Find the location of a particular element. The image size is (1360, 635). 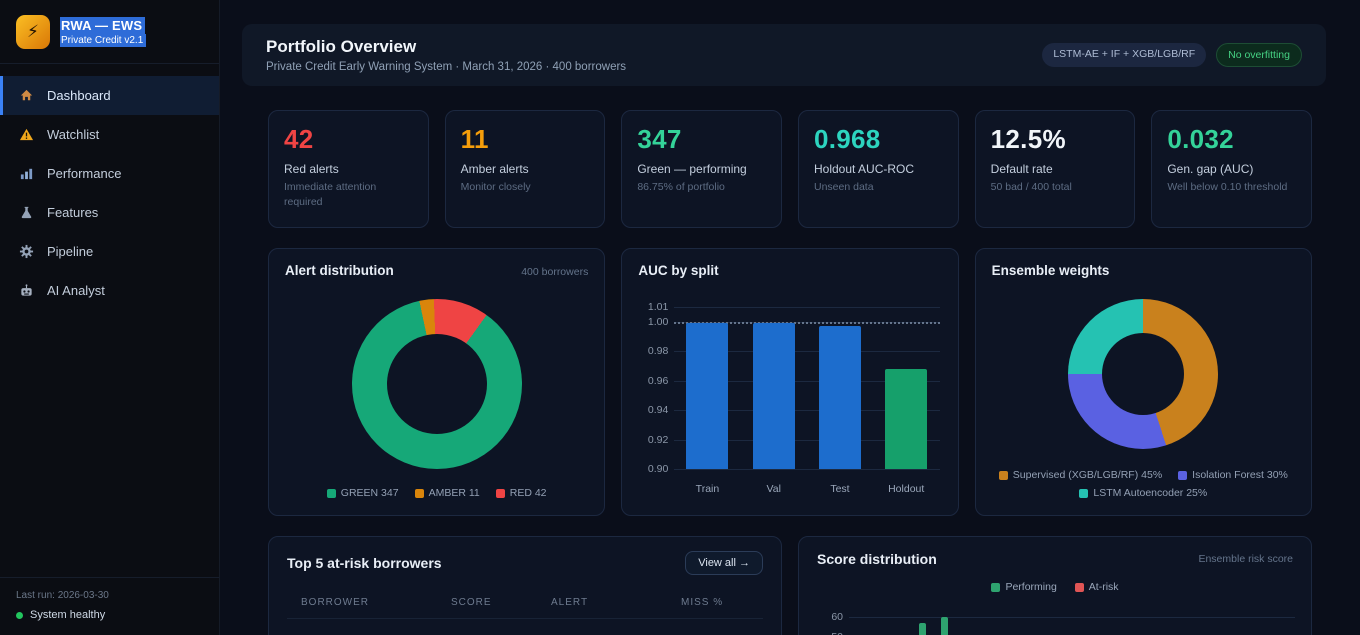

ytick: 0.94 is located at coordinates (658, 410).